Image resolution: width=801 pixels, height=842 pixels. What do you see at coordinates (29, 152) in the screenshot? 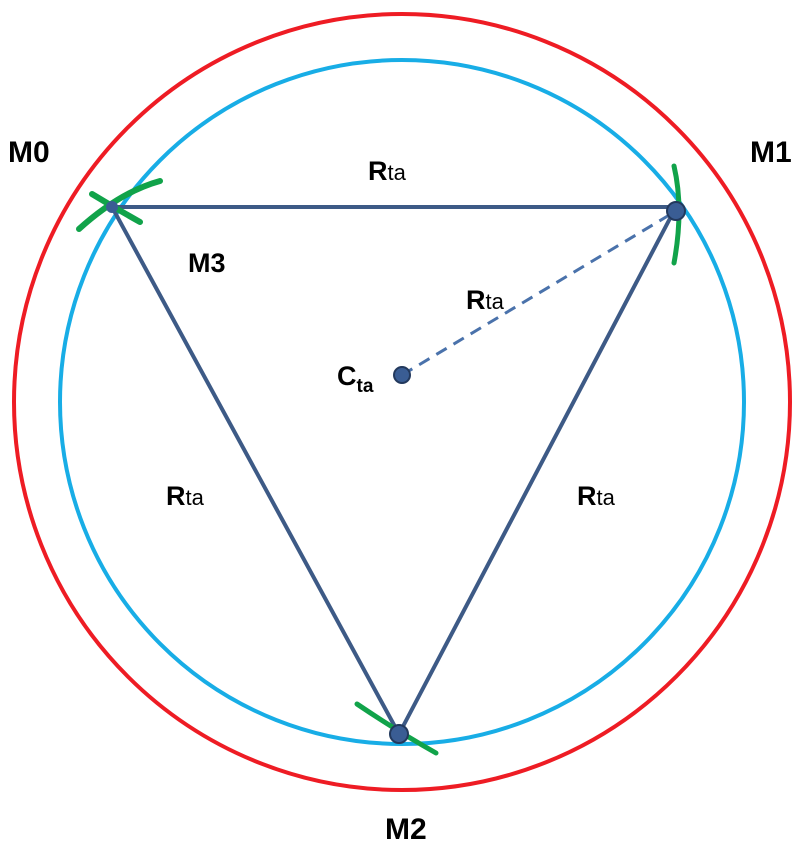
I see `label-m0: M0` at bounding box center [29, 152].